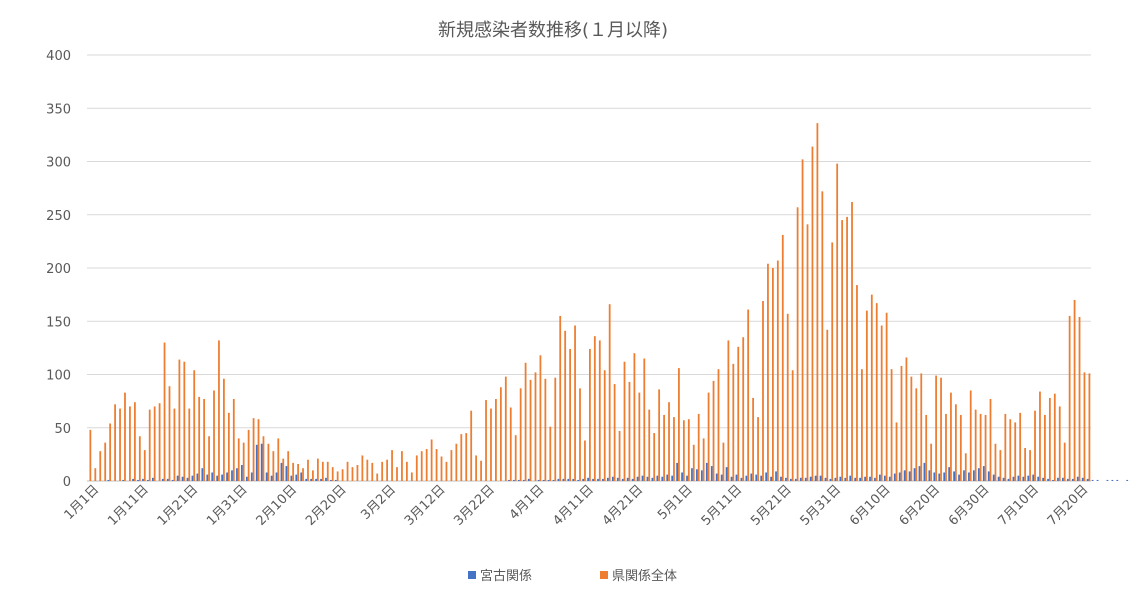  What do you see at coordinates (58, 163) in the screenshot?
I see `y-tick-label: 300` at bounding box center [58, 163].